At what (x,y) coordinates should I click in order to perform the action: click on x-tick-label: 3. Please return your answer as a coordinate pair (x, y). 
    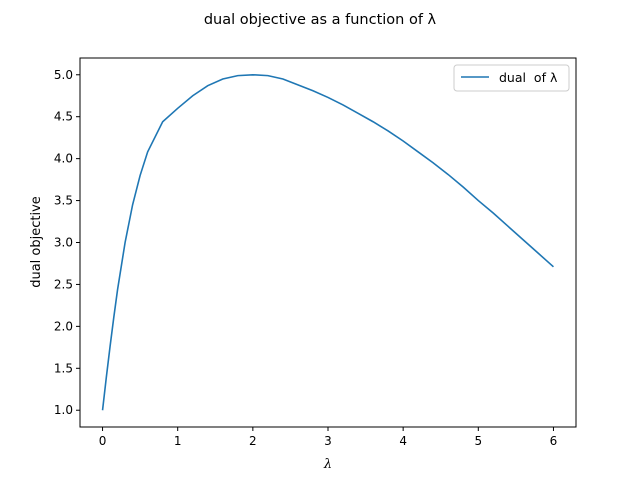
    Looking at the image, I should click on (328, 441).